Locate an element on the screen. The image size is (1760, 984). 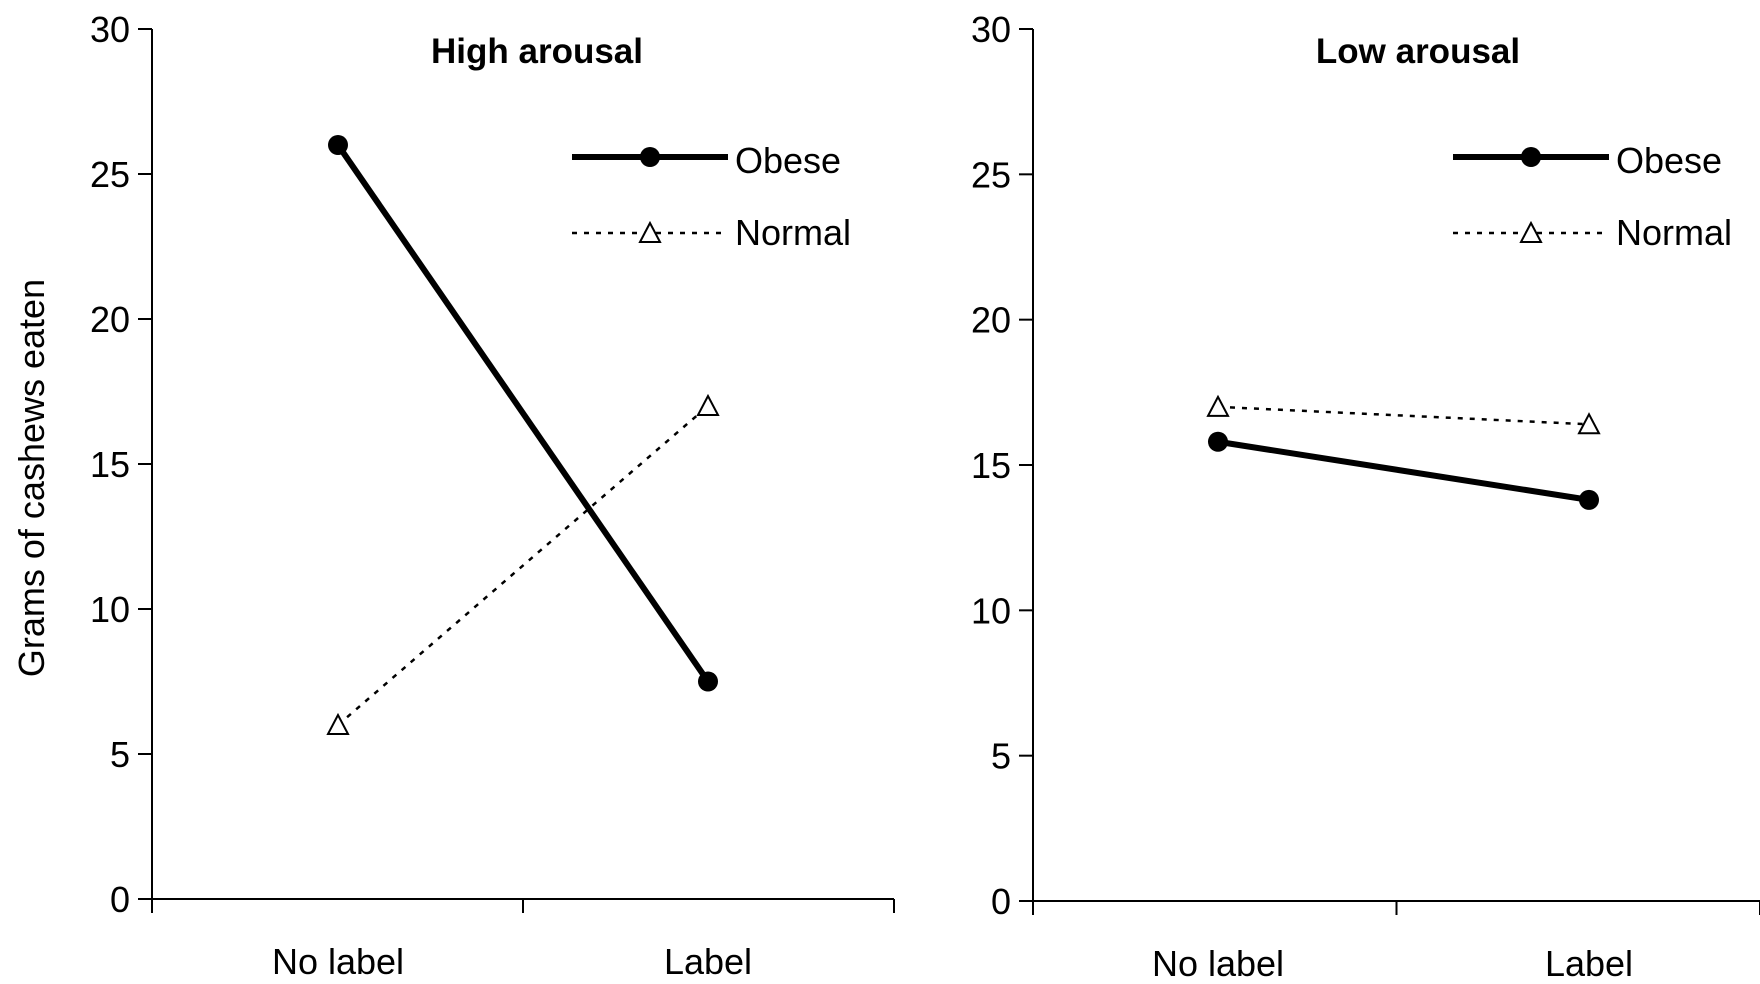
panel-title: High arousal is located at coordinates (537, 51).